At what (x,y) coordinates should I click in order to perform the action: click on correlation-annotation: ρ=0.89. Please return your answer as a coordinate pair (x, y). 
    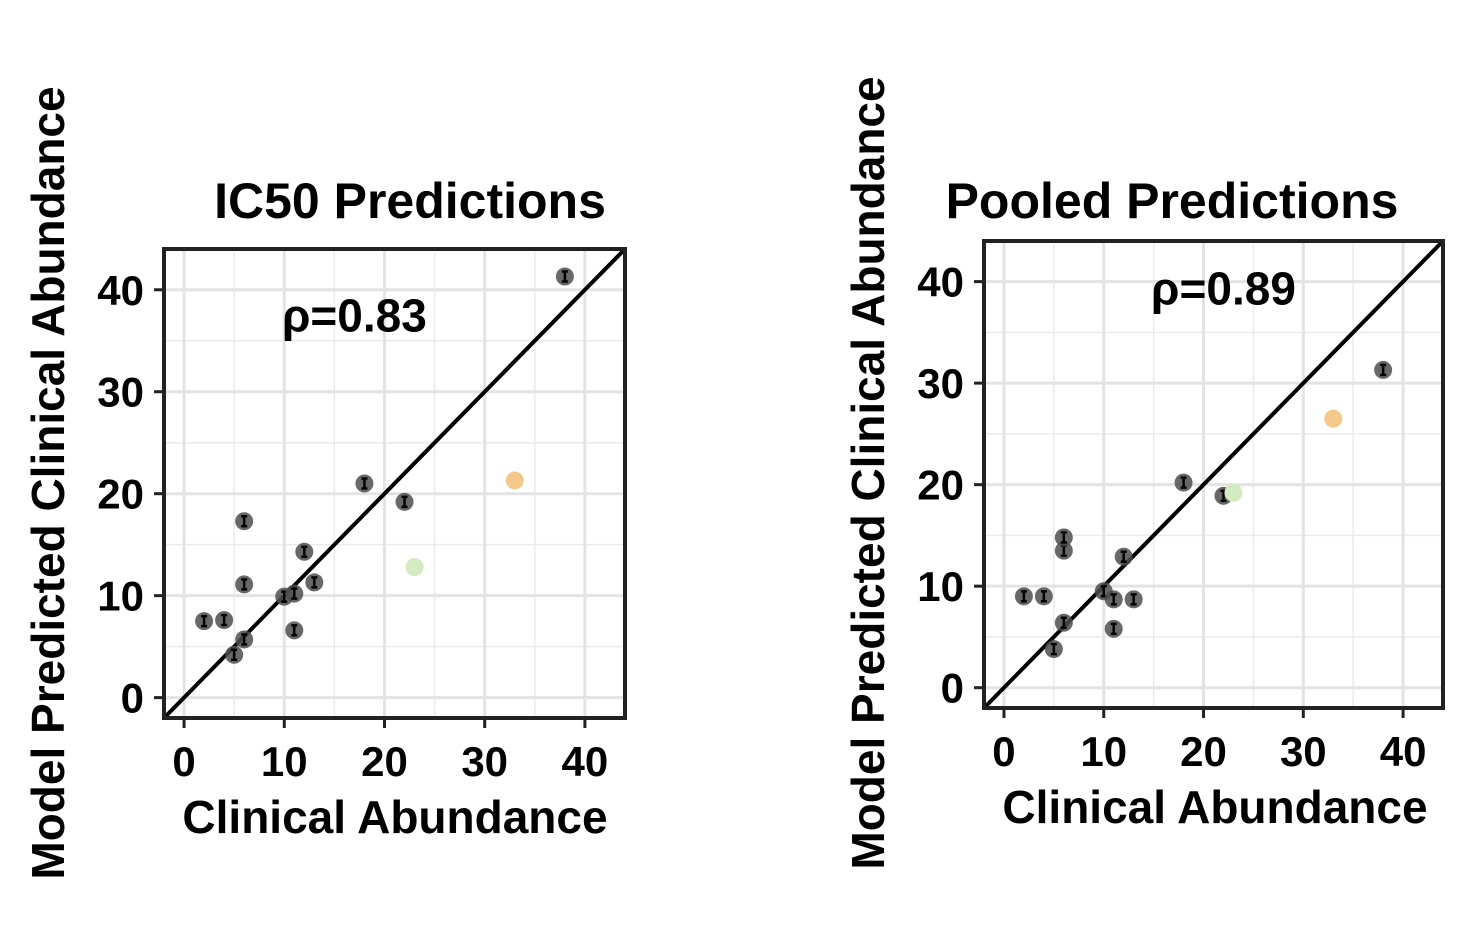
    Looking at the image, I should click on (1223, 289).